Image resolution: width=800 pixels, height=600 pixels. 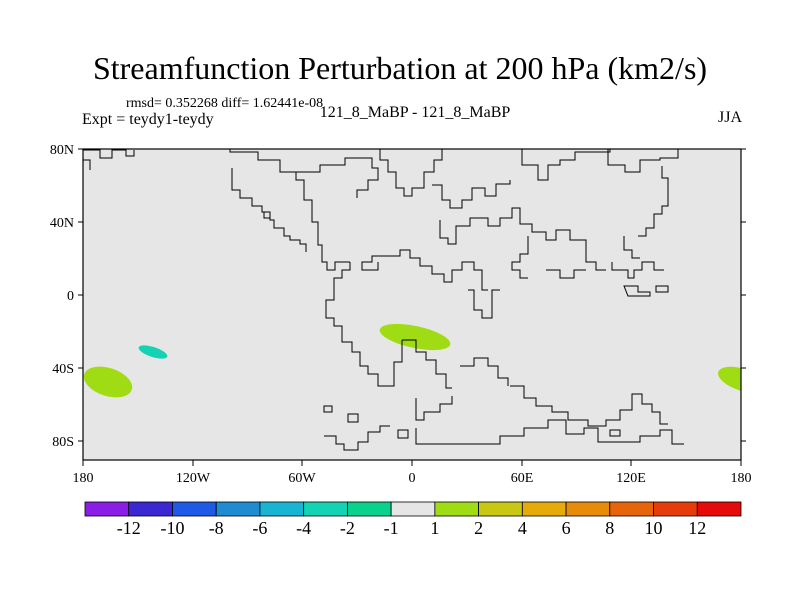 What do you see at coordinates (63, 442) in the screenshot?
I see `lat-label-80s: 80S` at bounding box center [63, 442].